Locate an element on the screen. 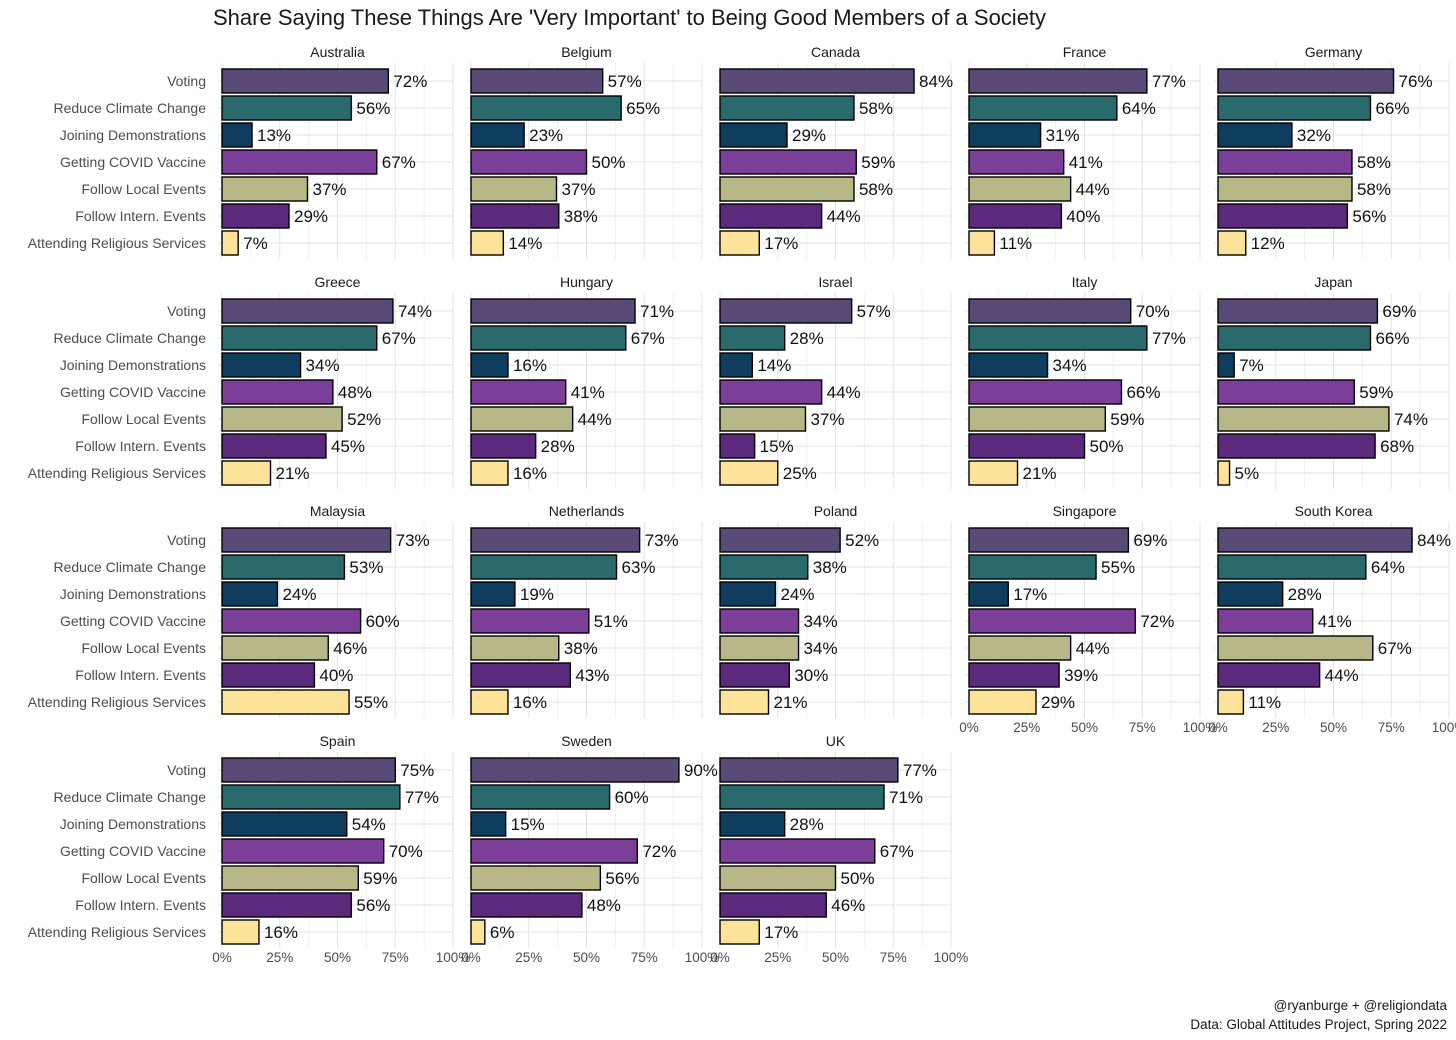 The height and width of the screenshot is (1040, 1456). bar-japan-follow-local-events is located at coordinates (1303, 419).